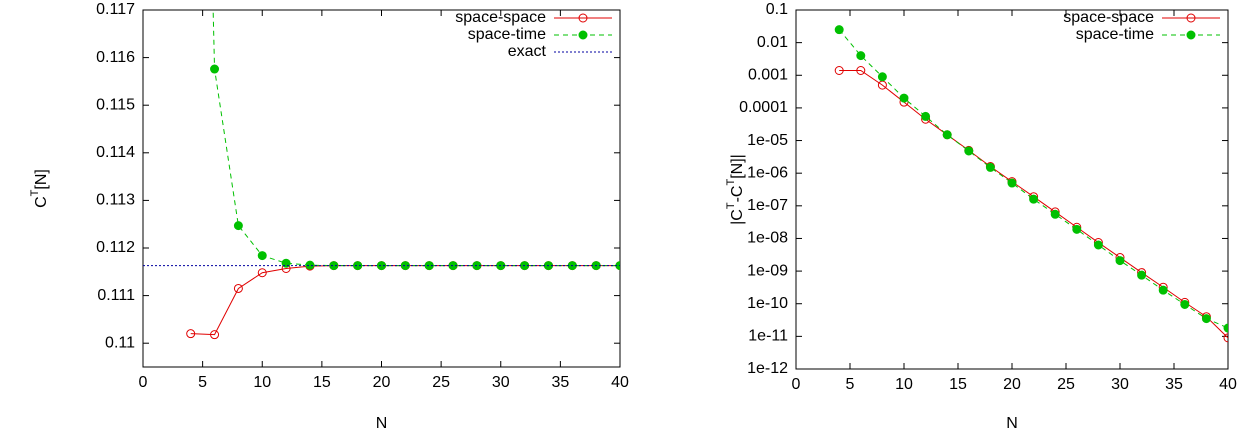  What do you see at coordinates (767, 238) in the screenshot?
I see `y-tick-label: 1e-08` at bounding box center [767, 238].